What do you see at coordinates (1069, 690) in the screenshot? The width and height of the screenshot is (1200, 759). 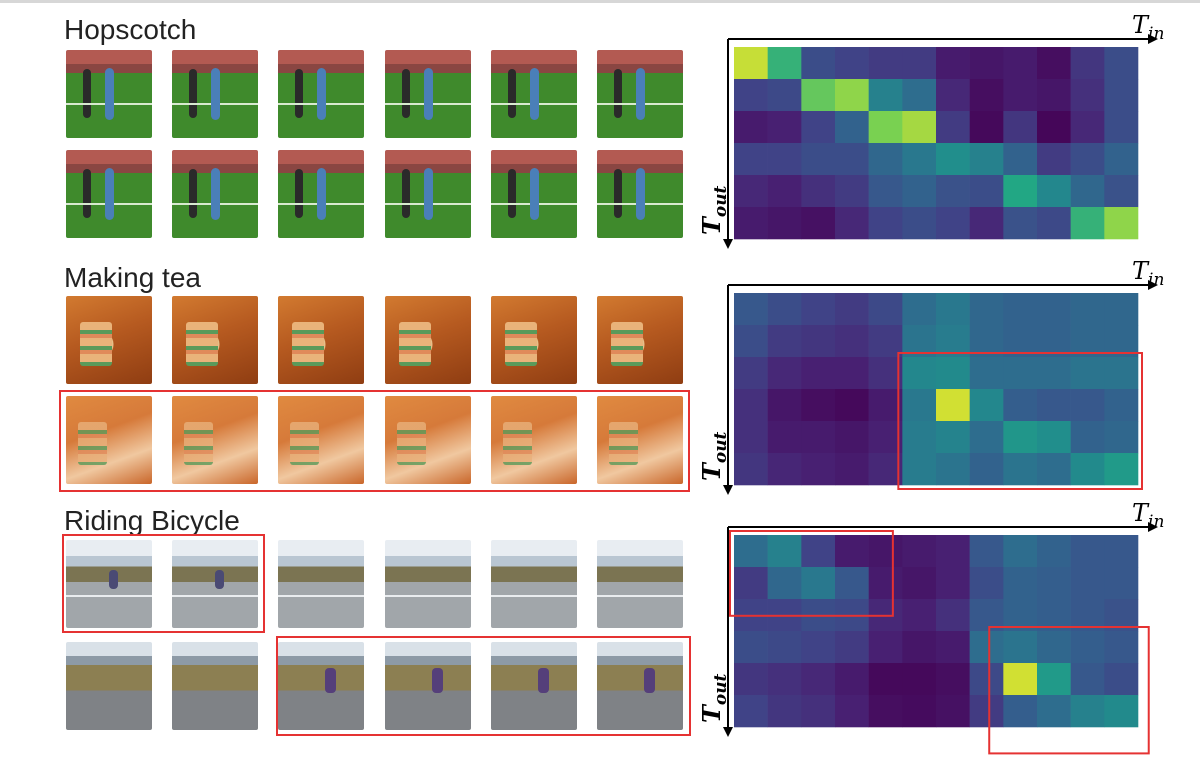 I see `heatmap-highlight-box` at bounding box center [1069, 690].